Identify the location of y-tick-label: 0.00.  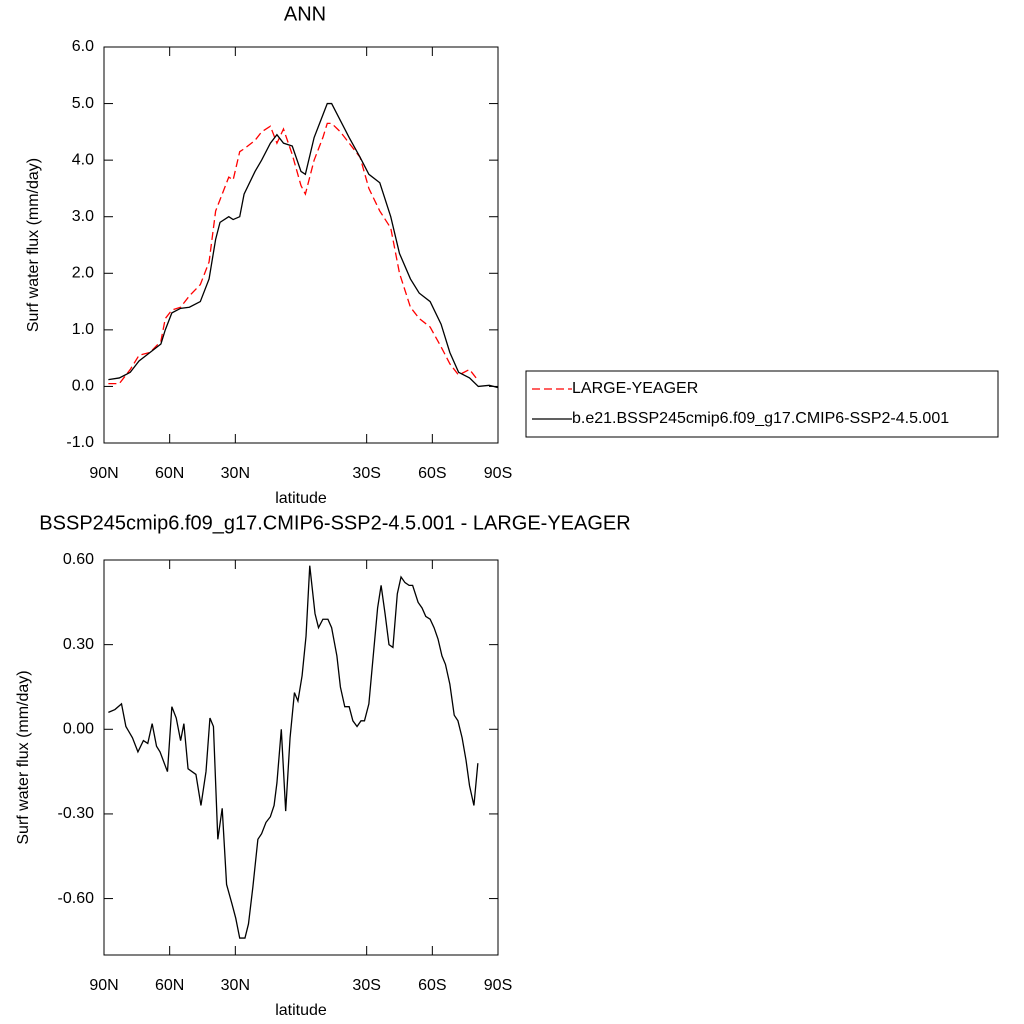
(78, 729).